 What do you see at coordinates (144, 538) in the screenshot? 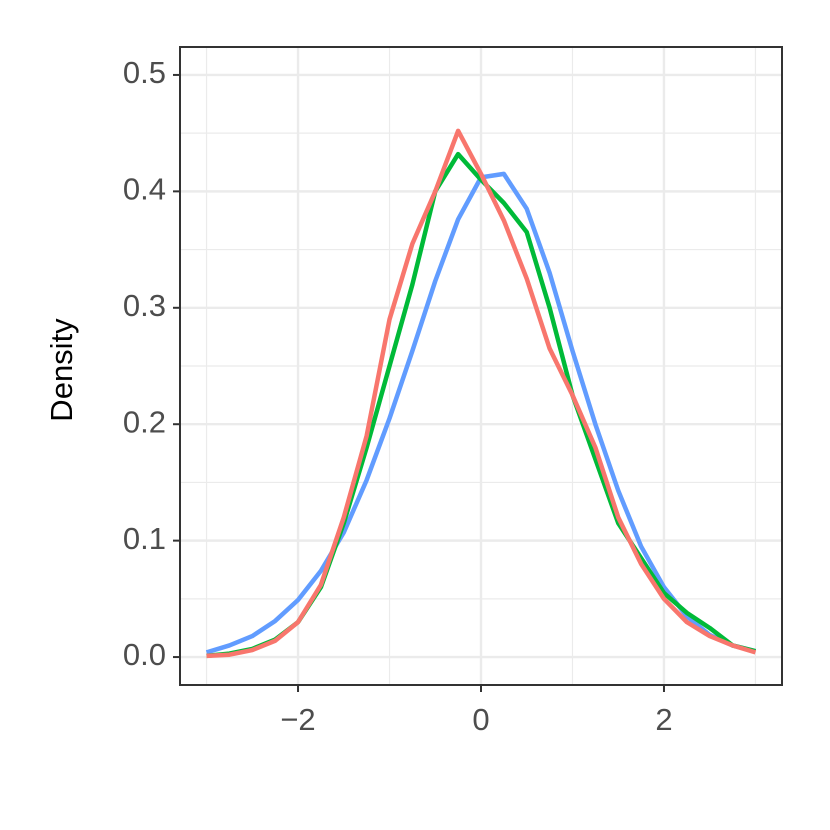
I see `y-tick-label: 0.1` at bounding box center [144, 538].